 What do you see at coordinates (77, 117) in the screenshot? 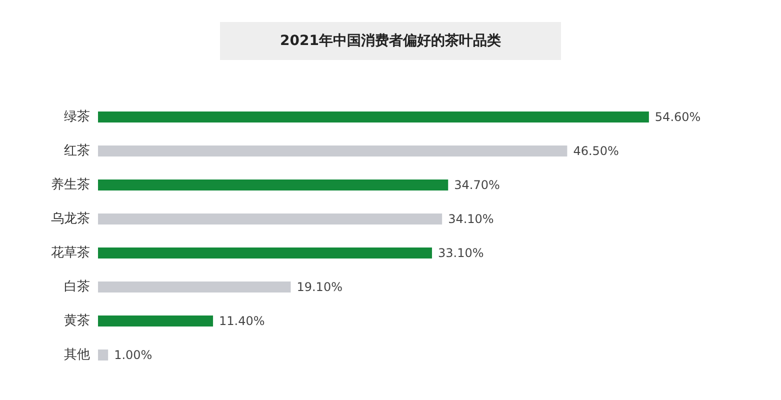
I see `y-tick-label: 绿茶` at bounding box center [77, 117].